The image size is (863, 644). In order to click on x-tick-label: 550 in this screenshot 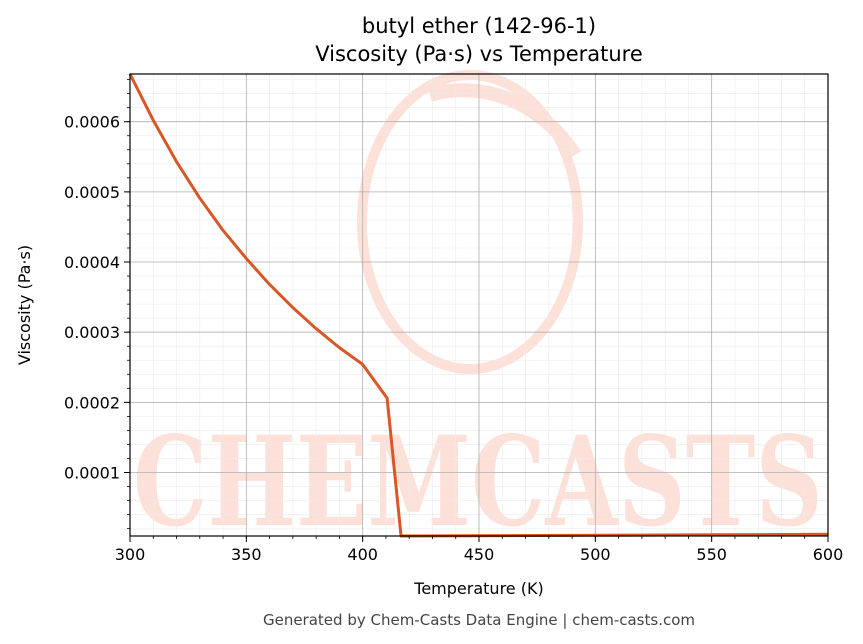, I will do `click(711, 554)`.